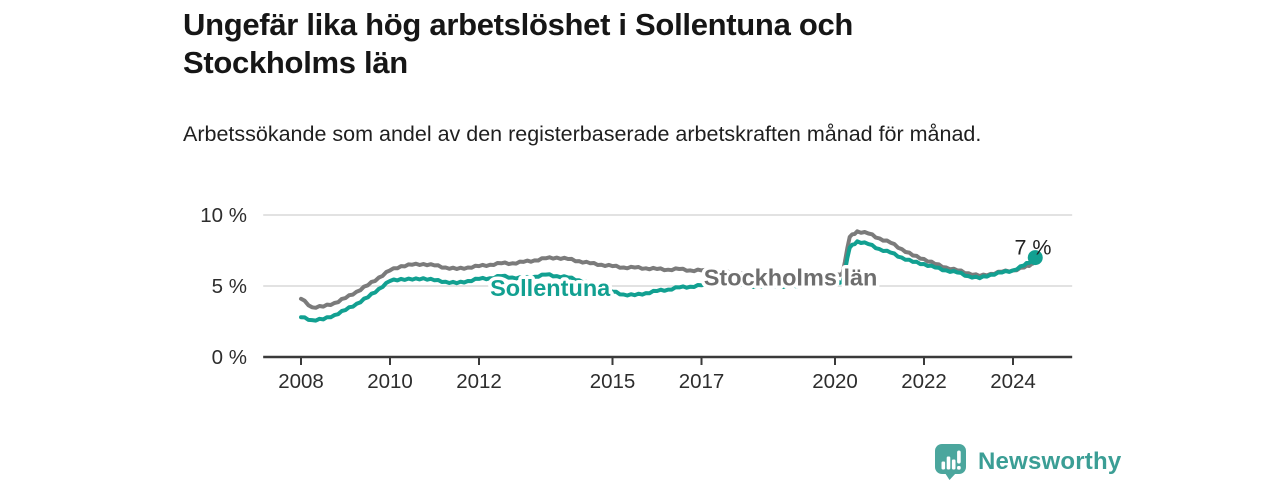 This screenshot has height=480, width=1280. I want to click on x-tick-label: 2015, so click(613, 381).